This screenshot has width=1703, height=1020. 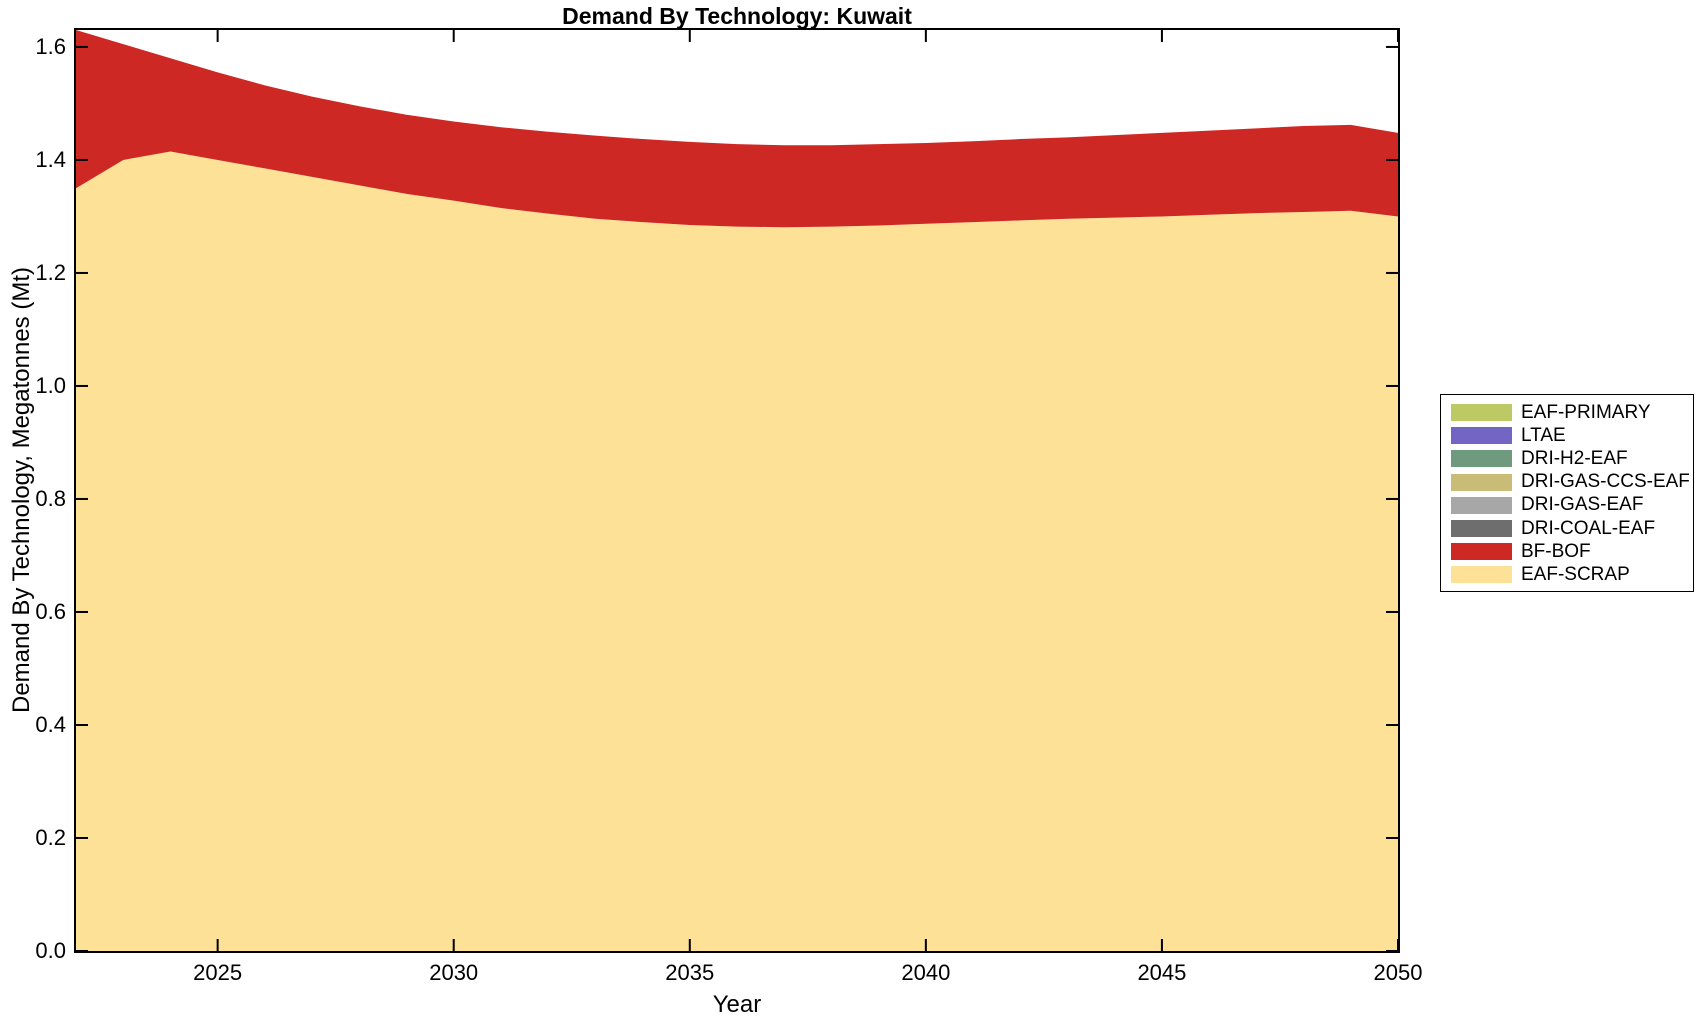 I want to click on legend-item-label: DRI-H2-EAF, so click(x=1574, y=458).